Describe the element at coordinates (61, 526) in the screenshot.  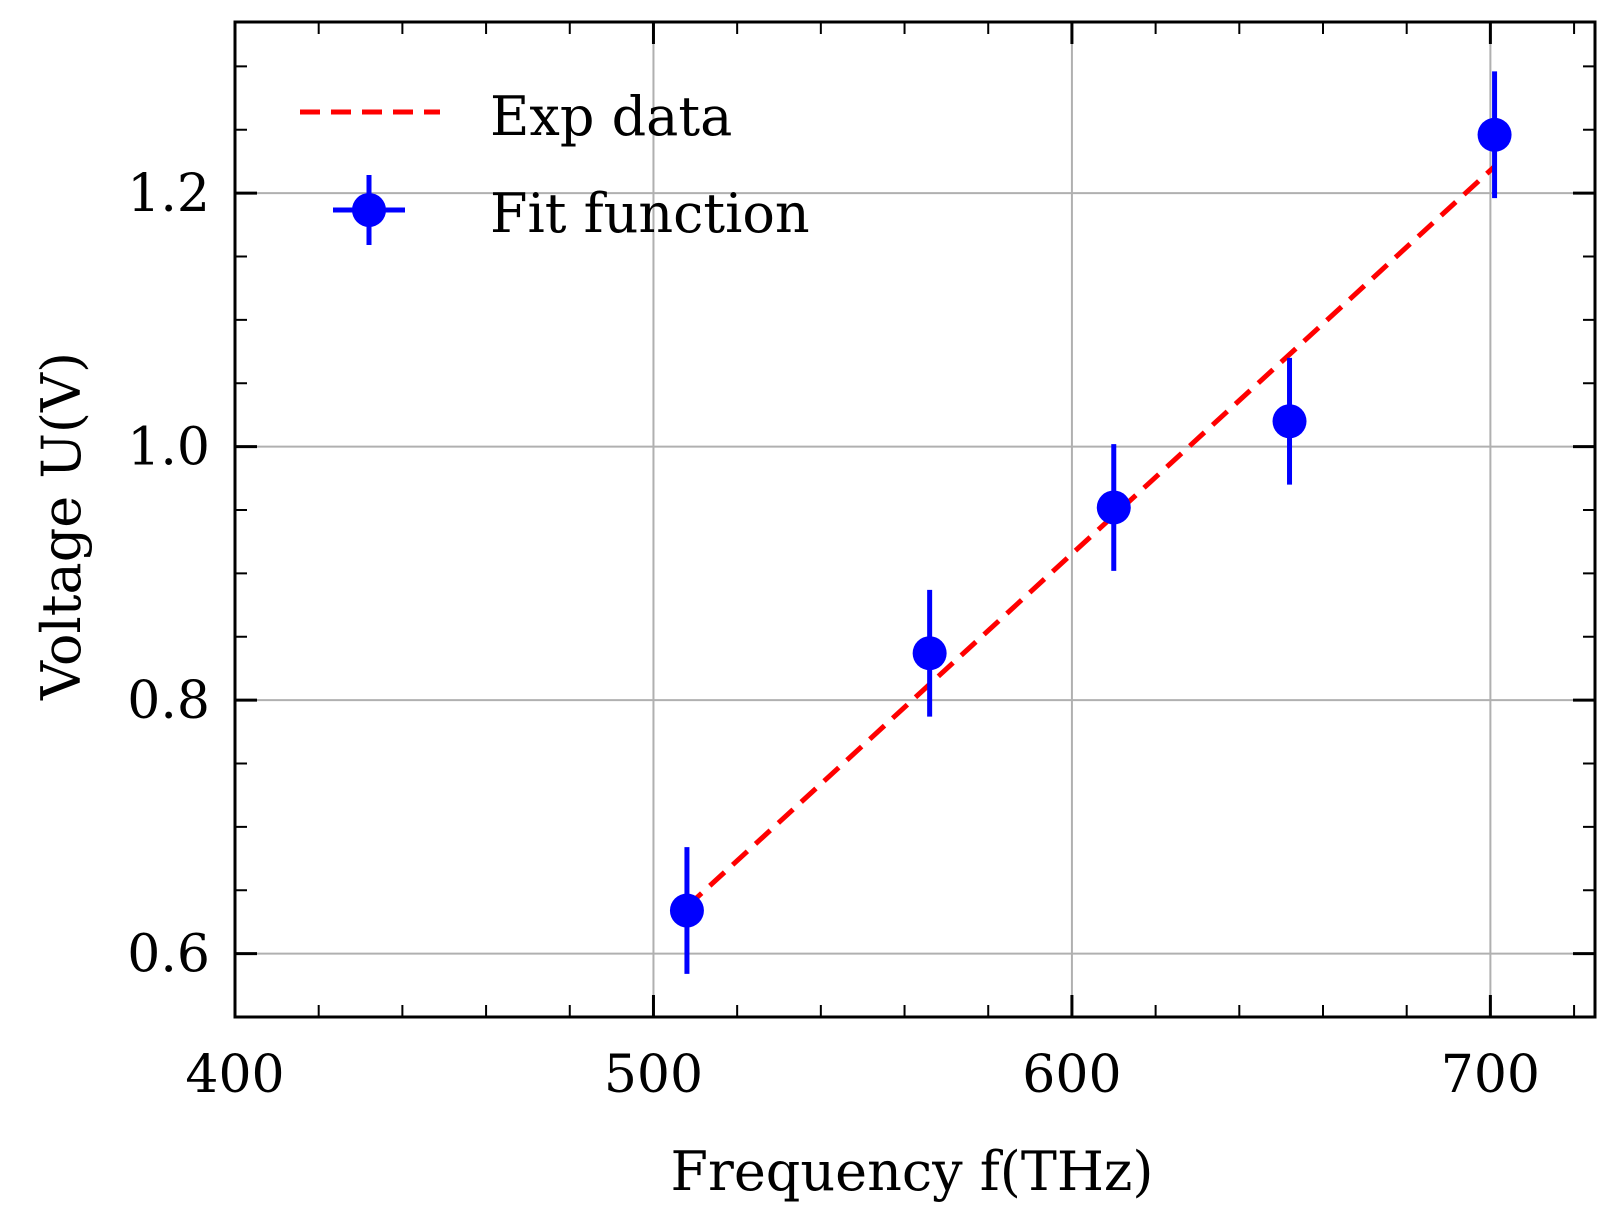
I see `y-axis-label: Voltage U(V)` at that location.